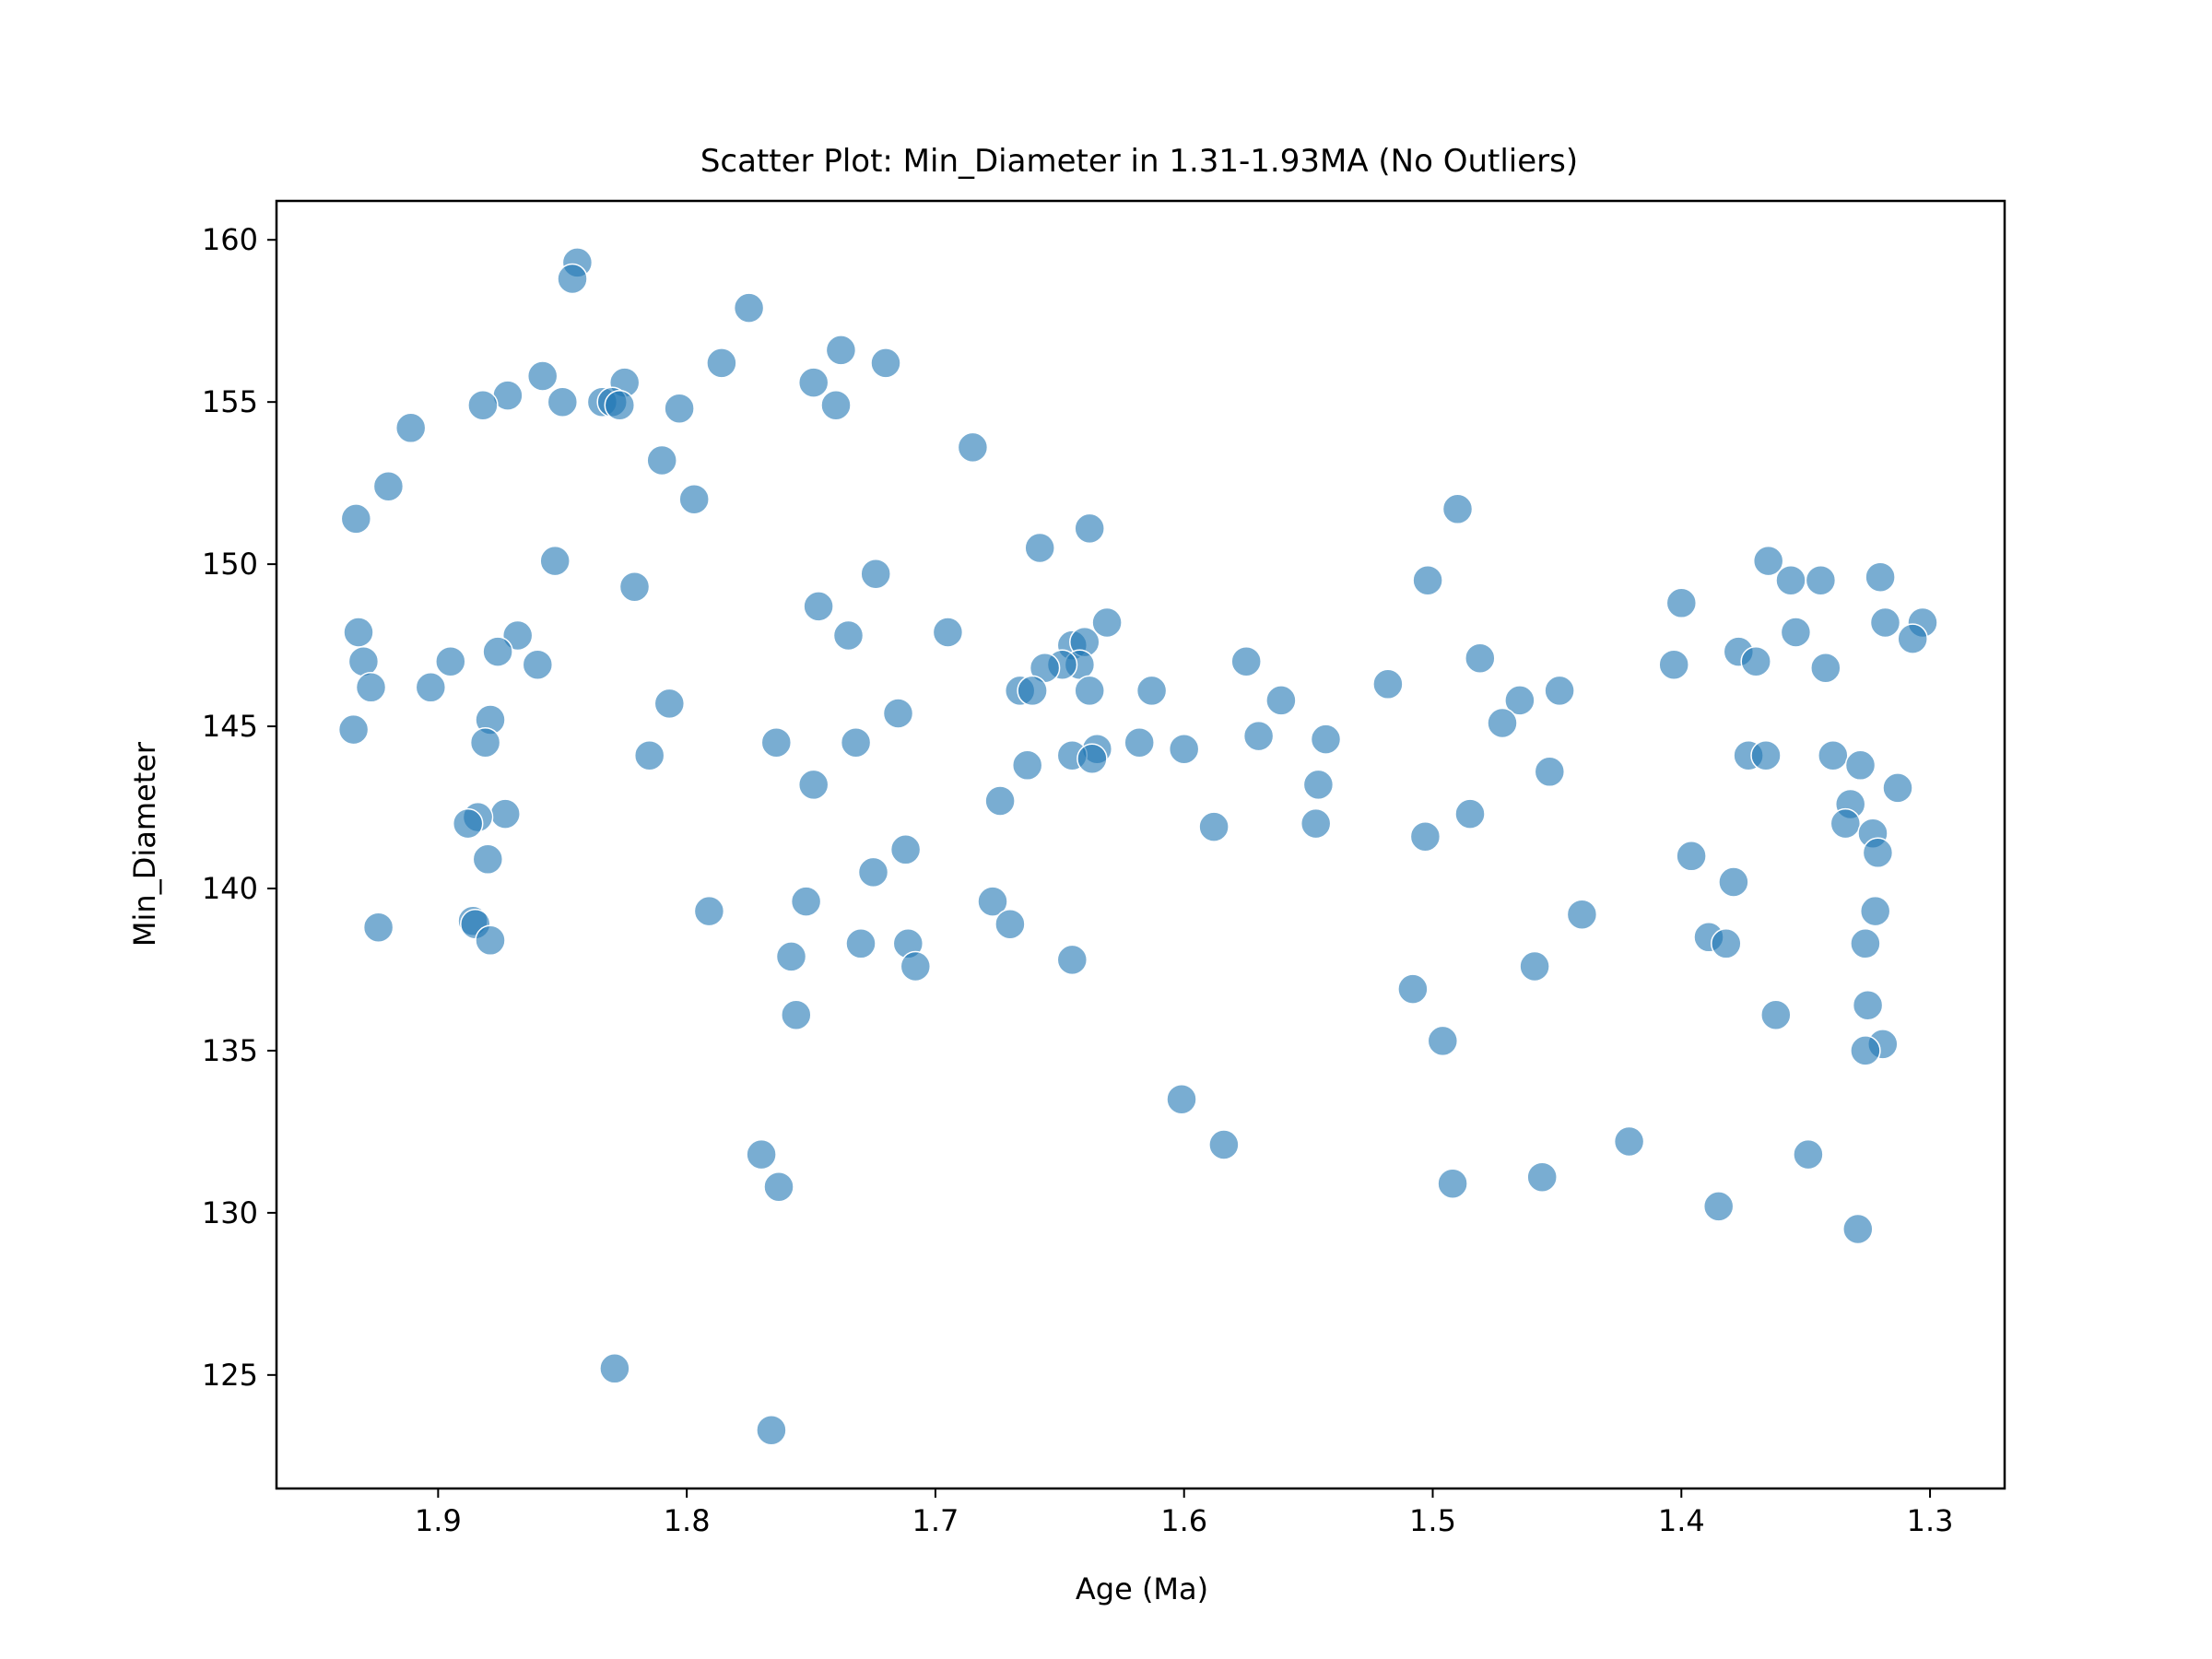 This screenshot has width=2212, height=1659. What do you see at coordinates (1432, 1520) in the screenshot?
I see `x-tick-label: 1.5` at bounding box center [1432, 1520].